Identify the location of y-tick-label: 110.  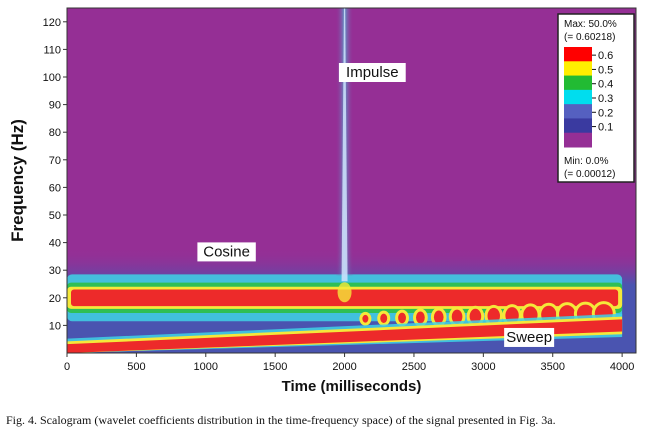
(52, 50).